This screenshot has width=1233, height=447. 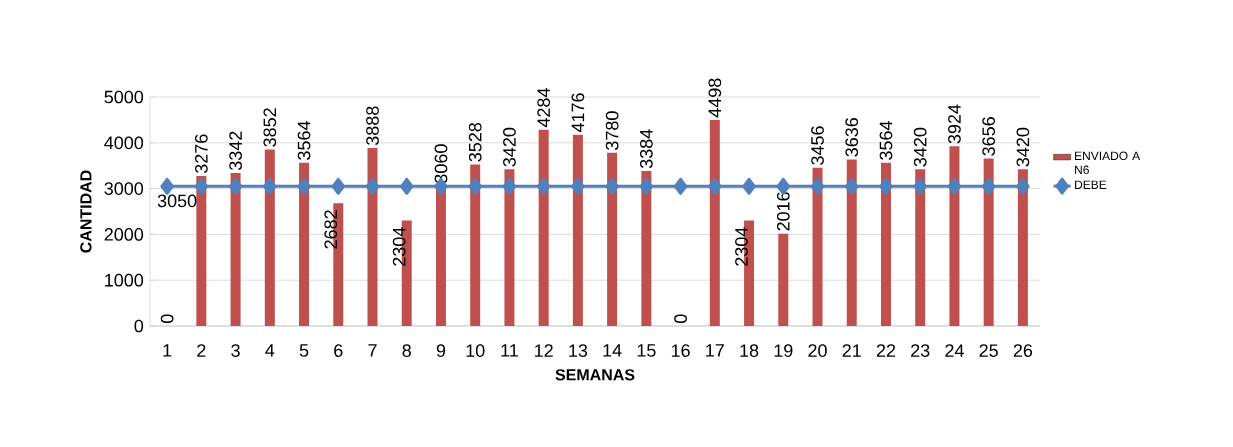 What do you see at coordinates (920, 350) in the screenshot?
I see `x-tick-label: 23` at bounding box center [920, 350].